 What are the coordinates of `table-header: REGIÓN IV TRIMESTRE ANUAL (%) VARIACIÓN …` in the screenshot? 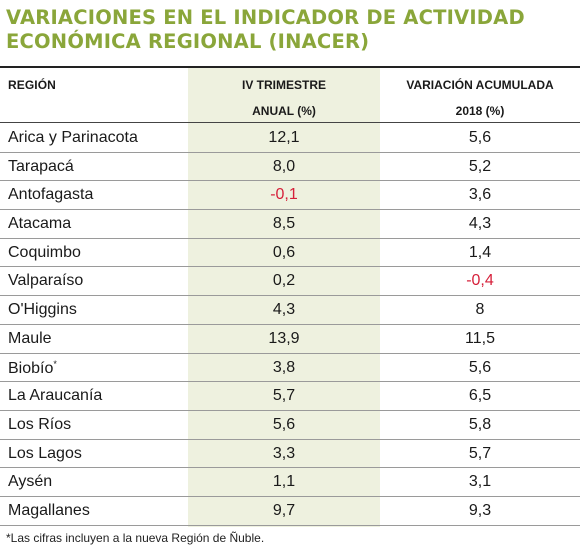 It's located at (290, 96).